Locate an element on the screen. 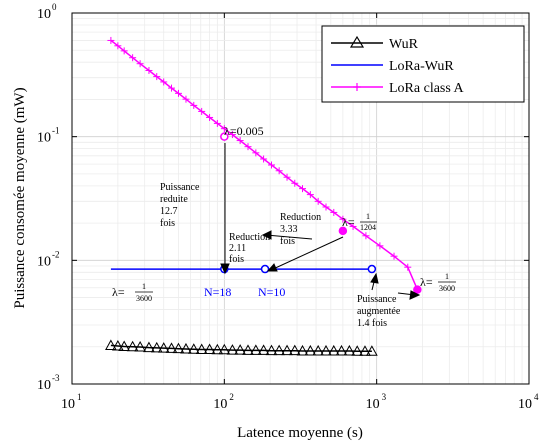  highlight-point-lora-class-a is located at coordinates (343, 231).